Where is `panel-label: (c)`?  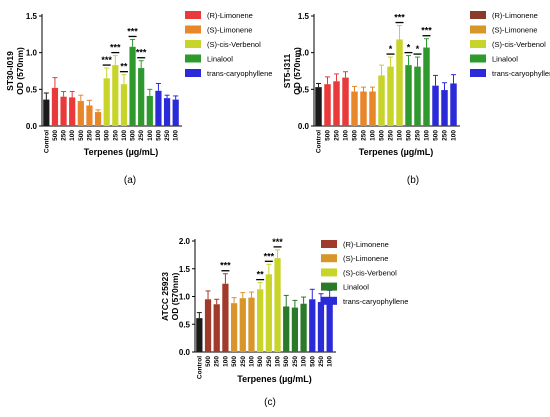 panel-label: (c) is located at coordinates (270, 402).